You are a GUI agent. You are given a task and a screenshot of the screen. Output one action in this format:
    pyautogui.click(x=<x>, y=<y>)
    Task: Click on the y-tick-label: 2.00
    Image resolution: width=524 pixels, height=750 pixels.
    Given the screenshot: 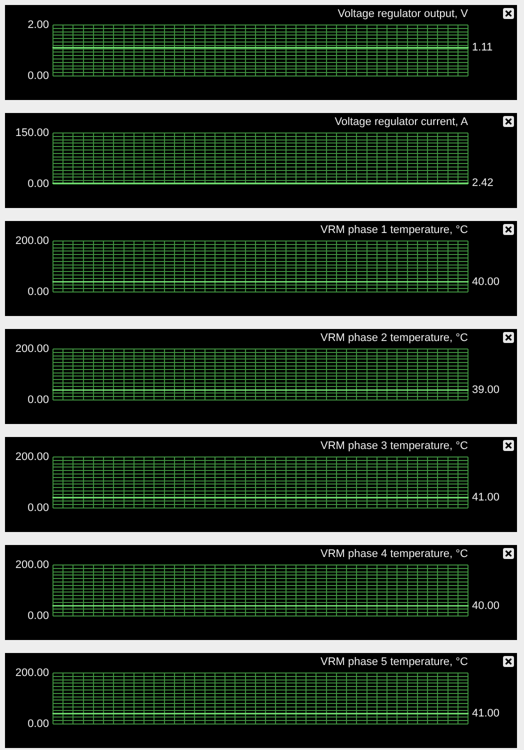 What is the action you would take?
    pyautogui.click(x=38, y=25)
    